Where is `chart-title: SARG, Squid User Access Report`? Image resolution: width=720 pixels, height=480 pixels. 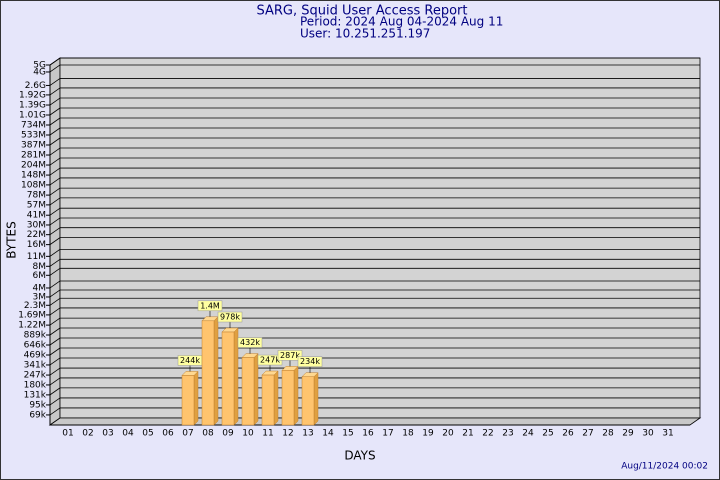 chart-title: SARG, Squid User Access Report is located at coordinates (362, 11).